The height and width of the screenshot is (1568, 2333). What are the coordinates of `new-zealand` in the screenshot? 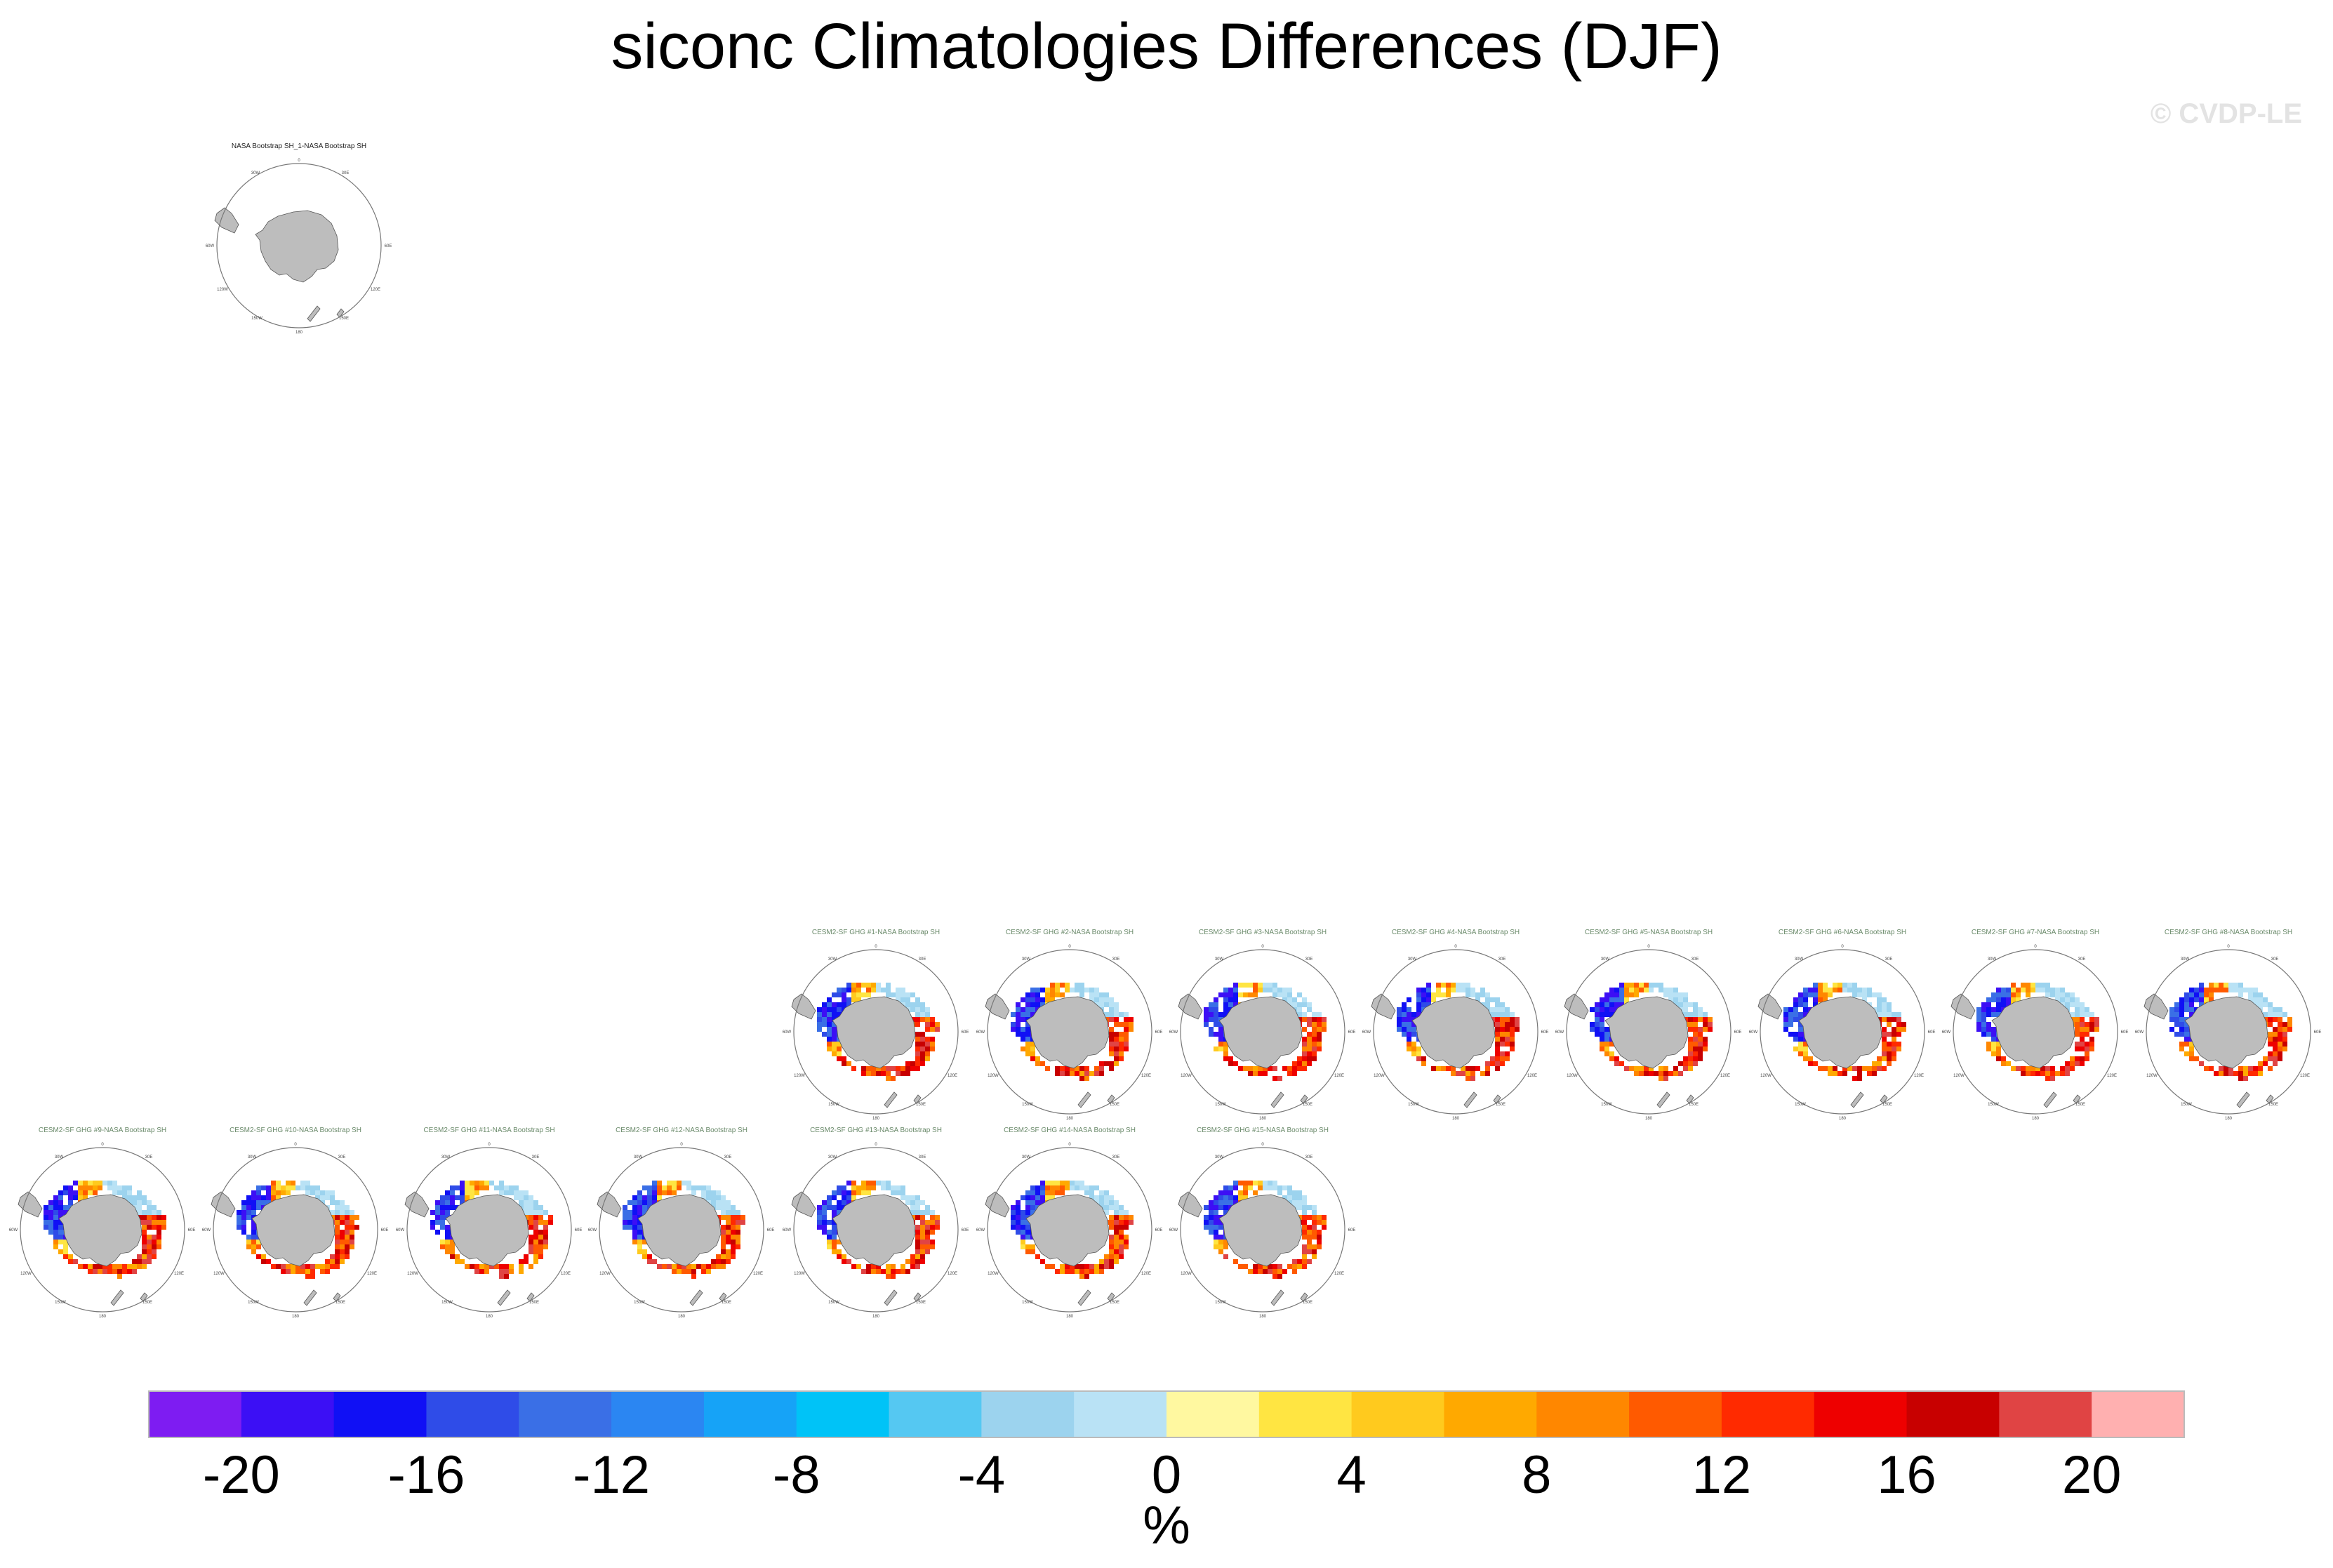 It's located at (310, 1297).